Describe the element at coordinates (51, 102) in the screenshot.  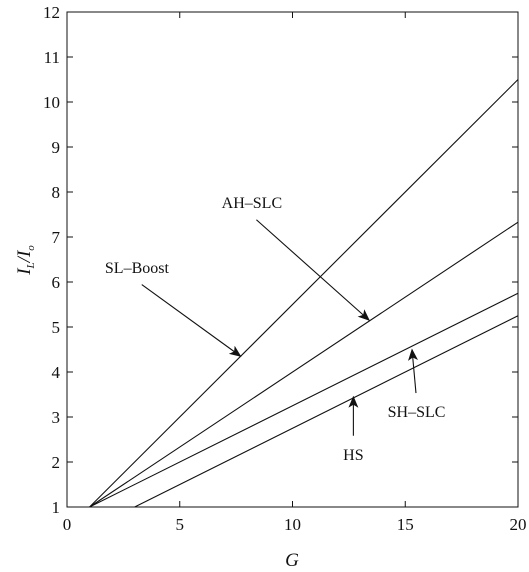
I see `y-tick-label: 10` at that location.